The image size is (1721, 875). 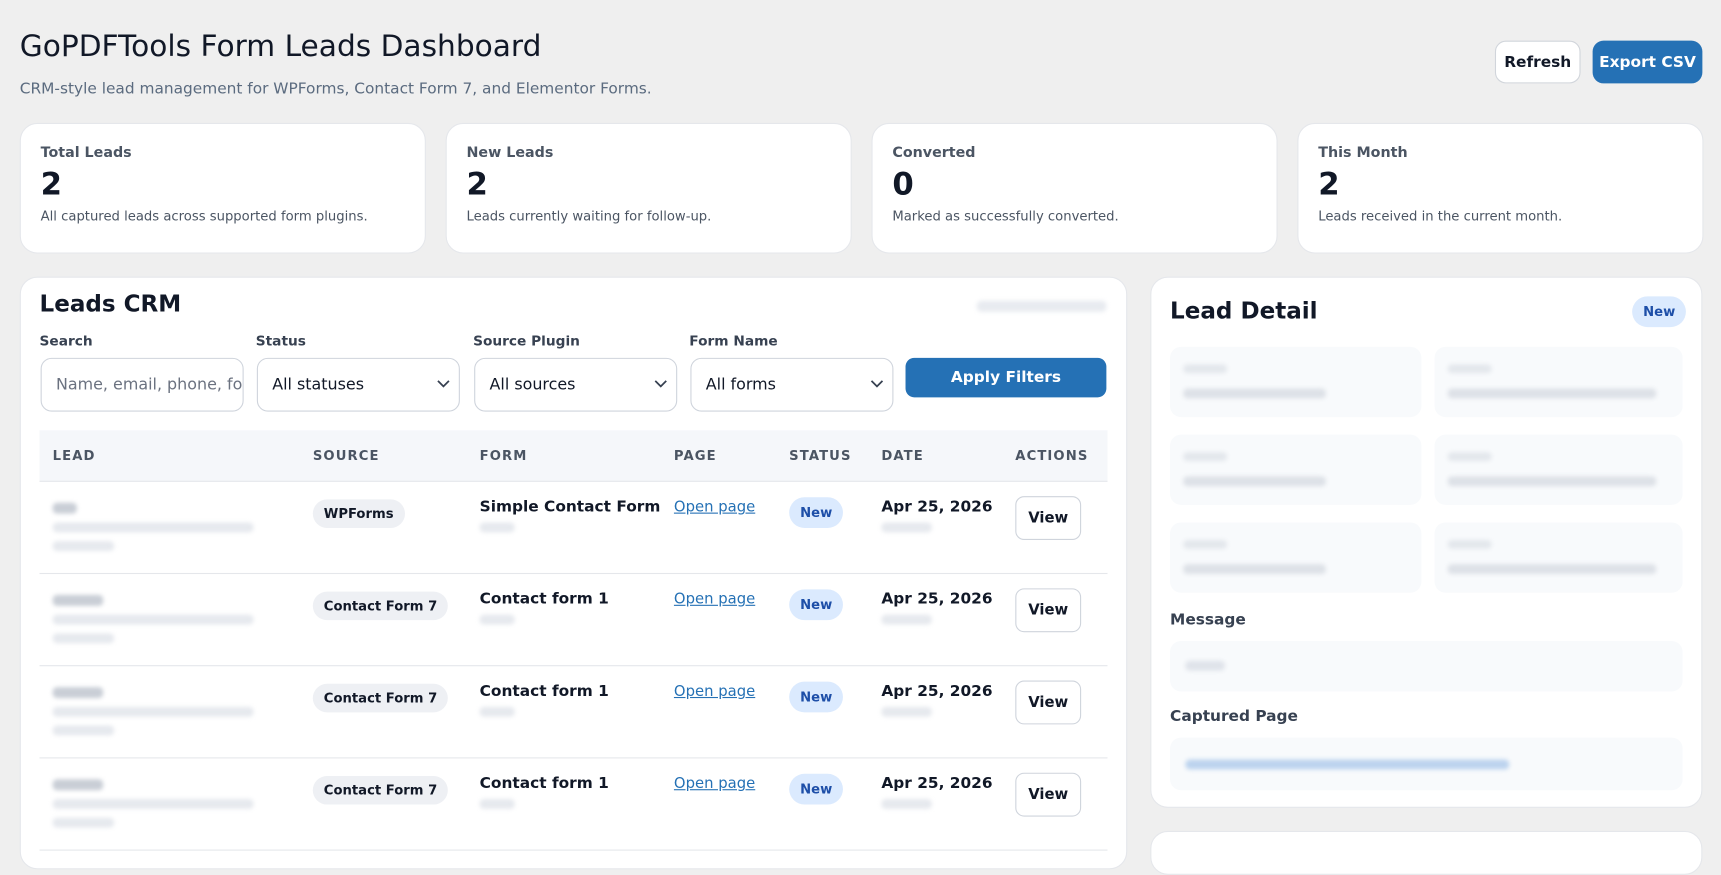 What do you see at coordinates (346, 455) in the screenshot?
I see `column-header: SOURCE` at bounding box center [346, 455].